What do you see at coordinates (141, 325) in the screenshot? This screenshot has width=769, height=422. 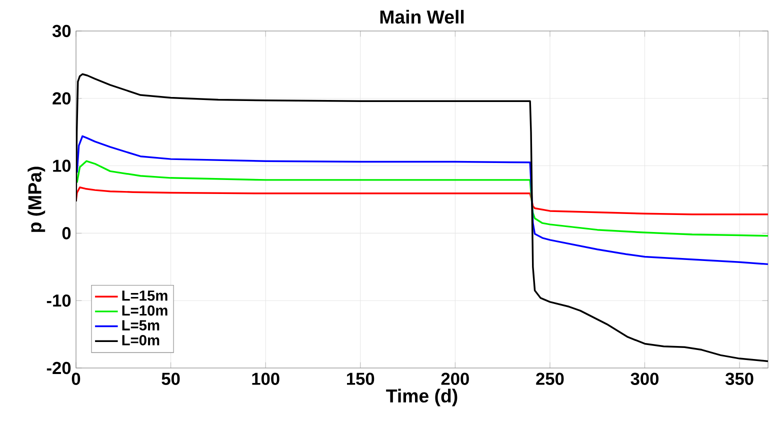 I see `legend-label: L=5m` at bounding box center [141, 325].